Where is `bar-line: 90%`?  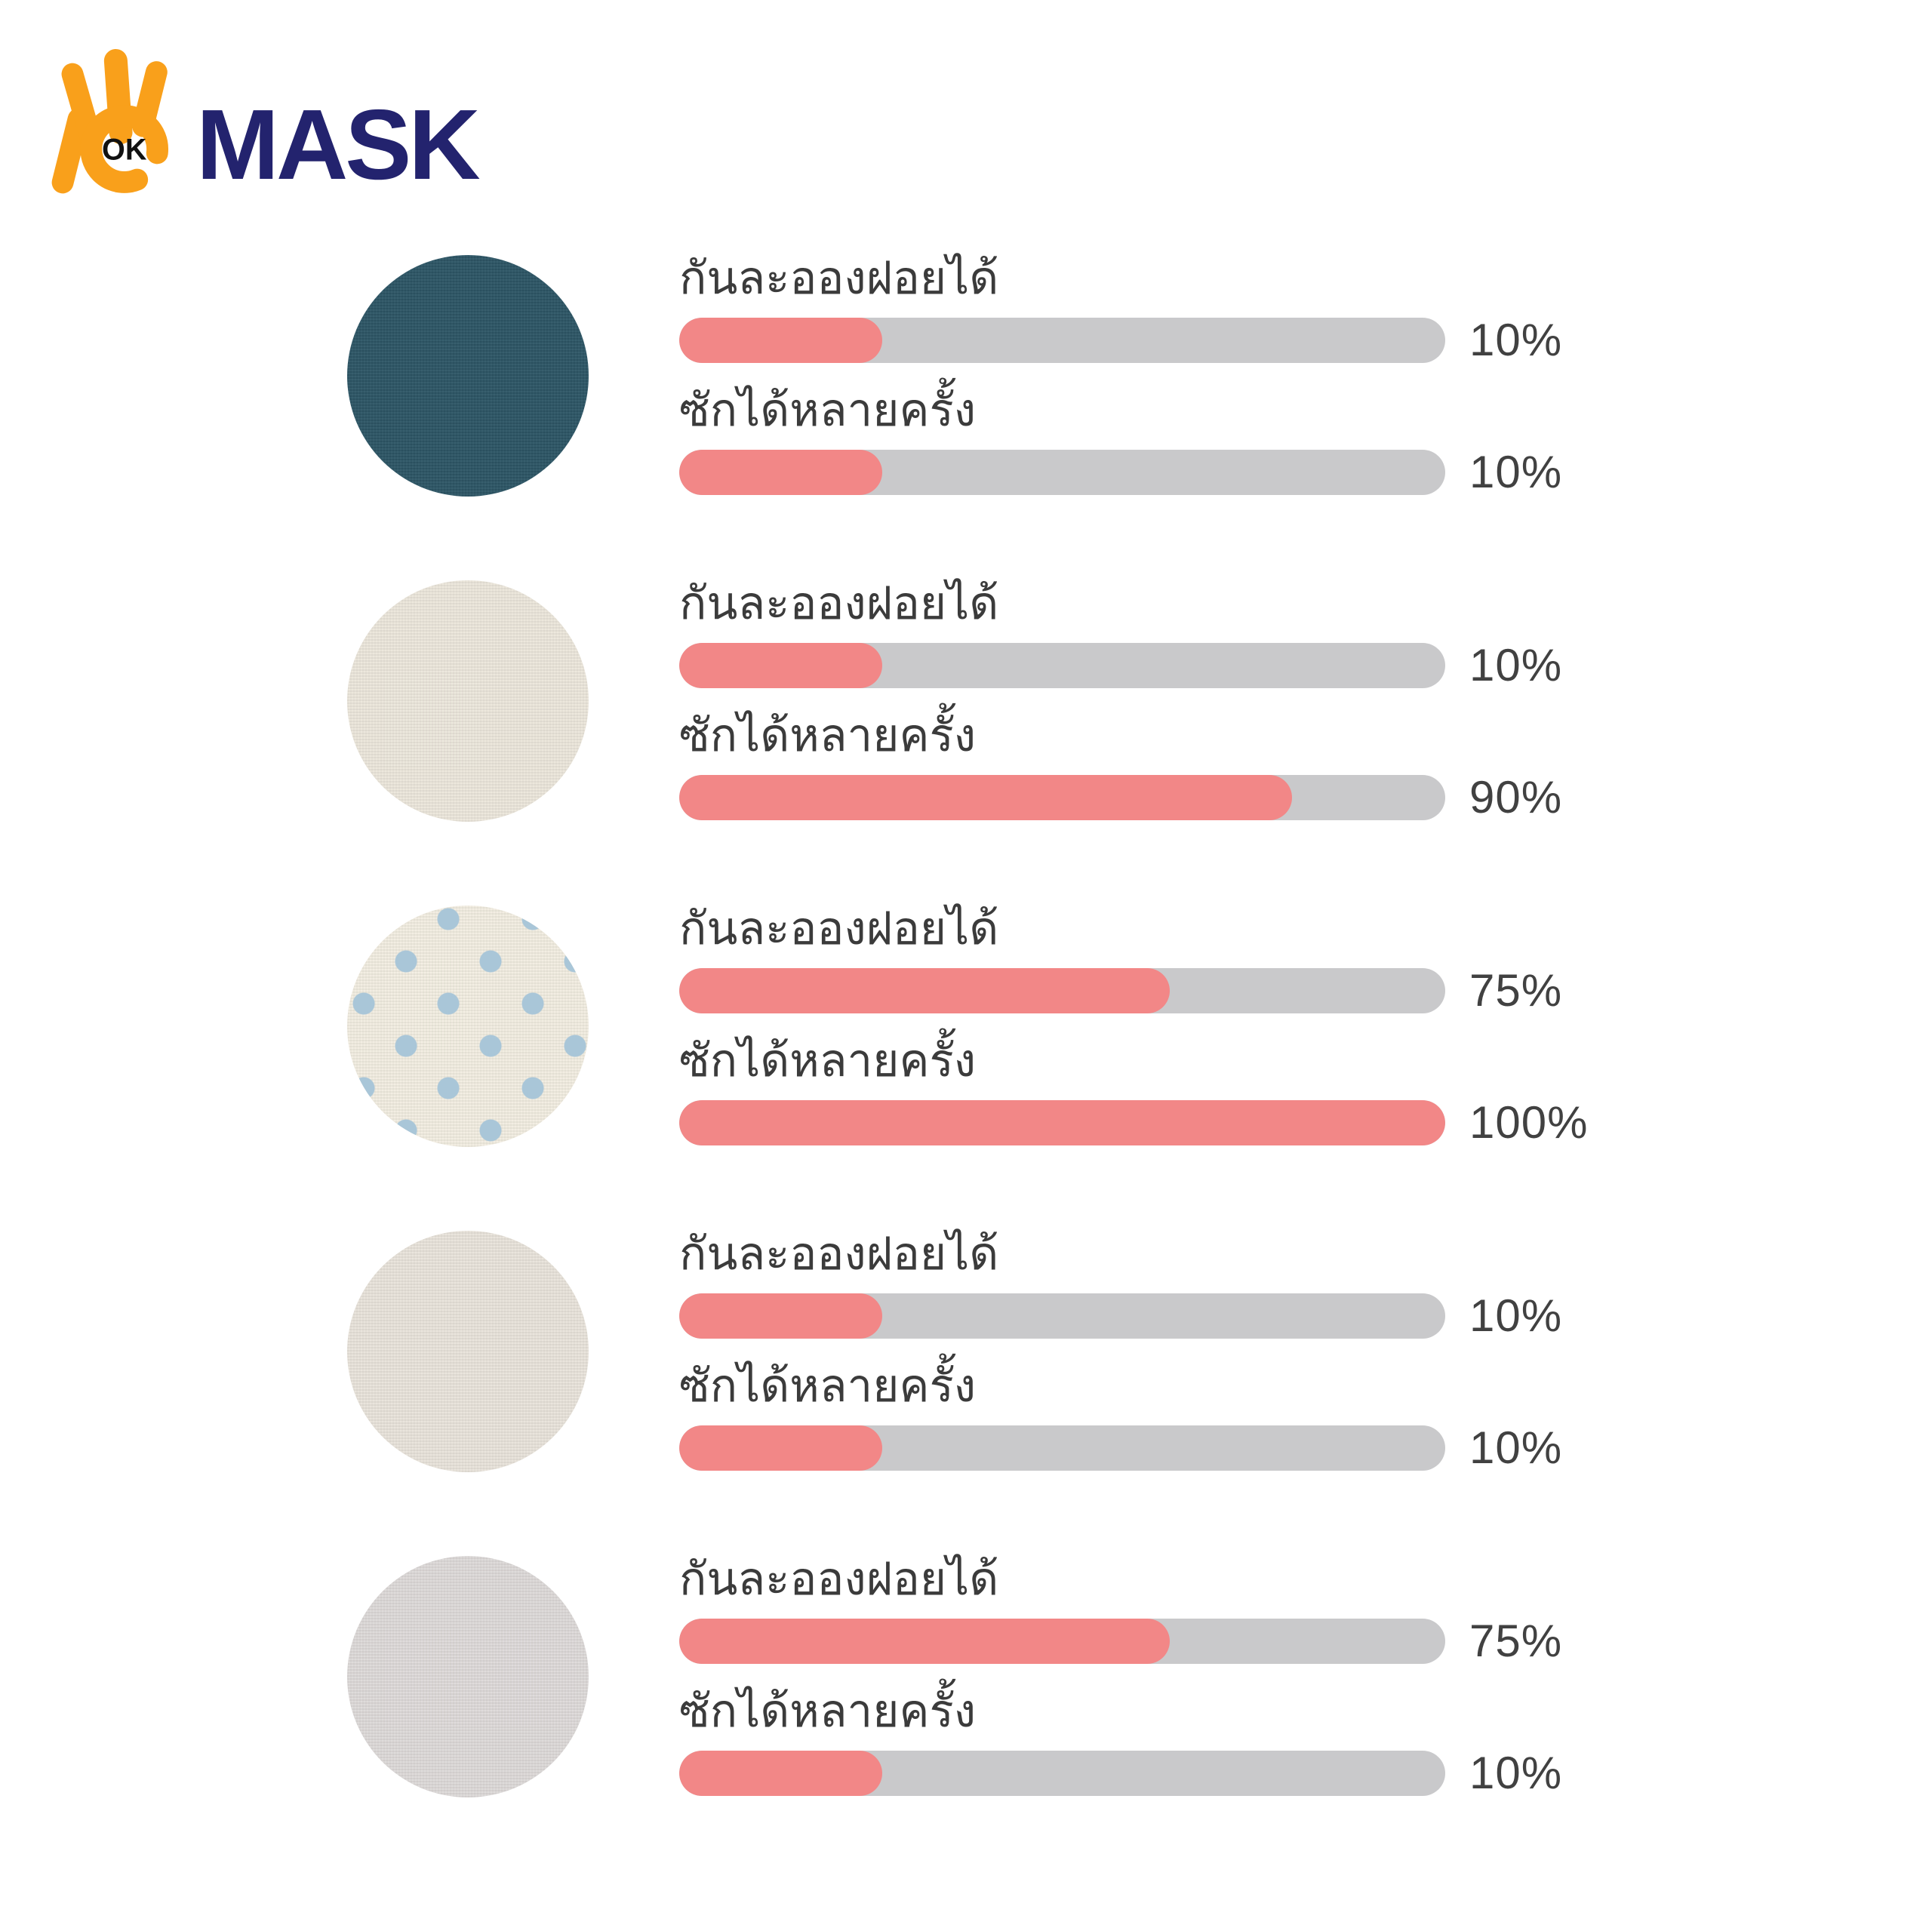 bar-line: 90% is located at coordinates (1120, 797).